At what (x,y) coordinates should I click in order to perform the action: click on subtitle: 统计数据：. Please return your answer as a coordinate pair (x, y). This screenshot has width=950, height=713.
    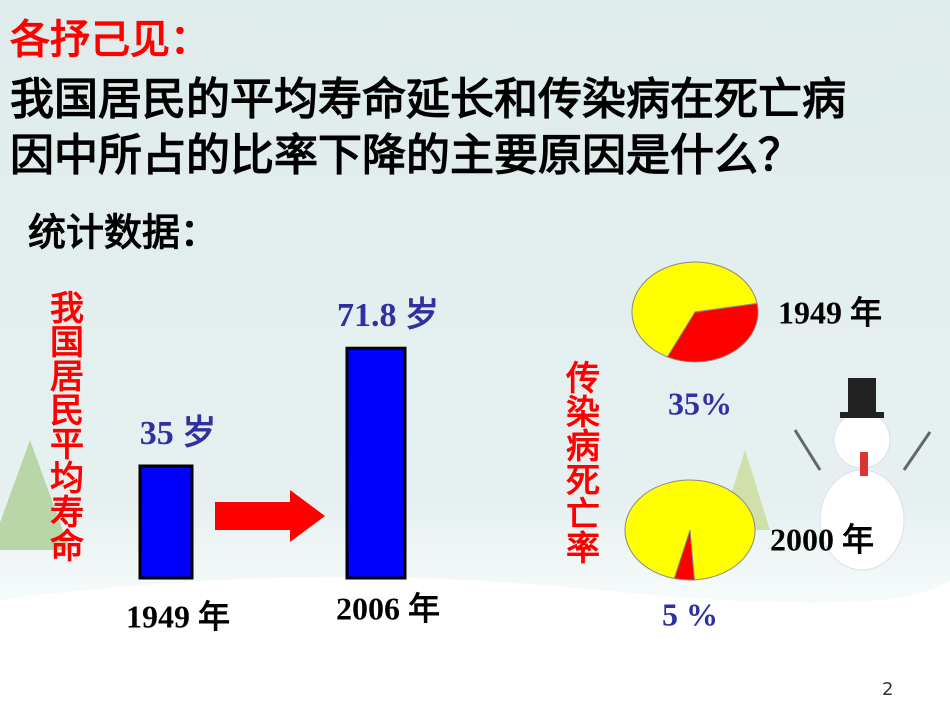
    Looking at the image, I should click on (123, 233).